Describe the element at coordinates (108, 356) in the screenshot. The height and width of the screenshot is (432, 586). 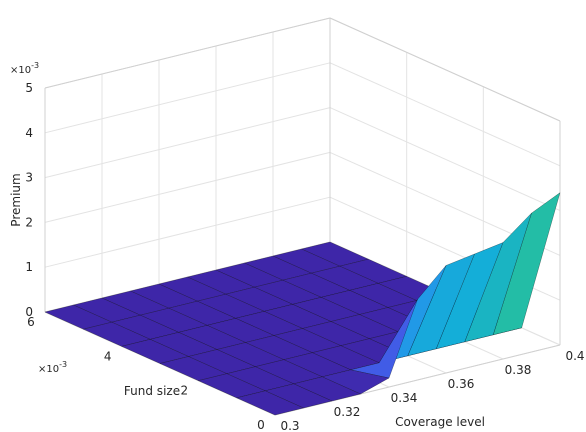
I see `y-tick-label: 4` at that location.